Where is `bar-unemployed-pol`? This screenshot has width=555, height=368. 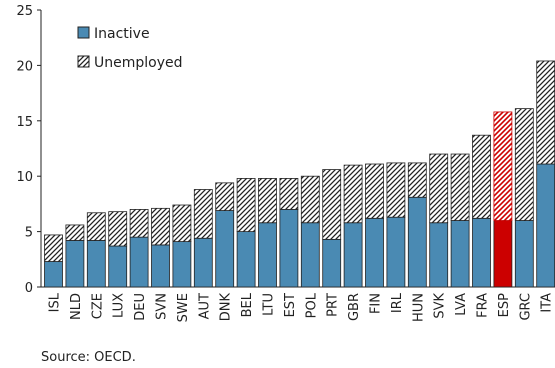 bar-unemployed-pol is located at coordinates (310, 199).